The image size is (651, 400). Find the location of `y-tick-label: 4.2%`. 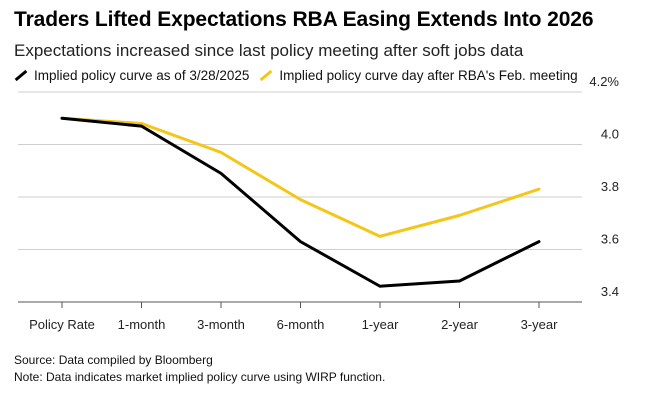

y-tick-label: 4.2% is located at coordinates (604, 81).